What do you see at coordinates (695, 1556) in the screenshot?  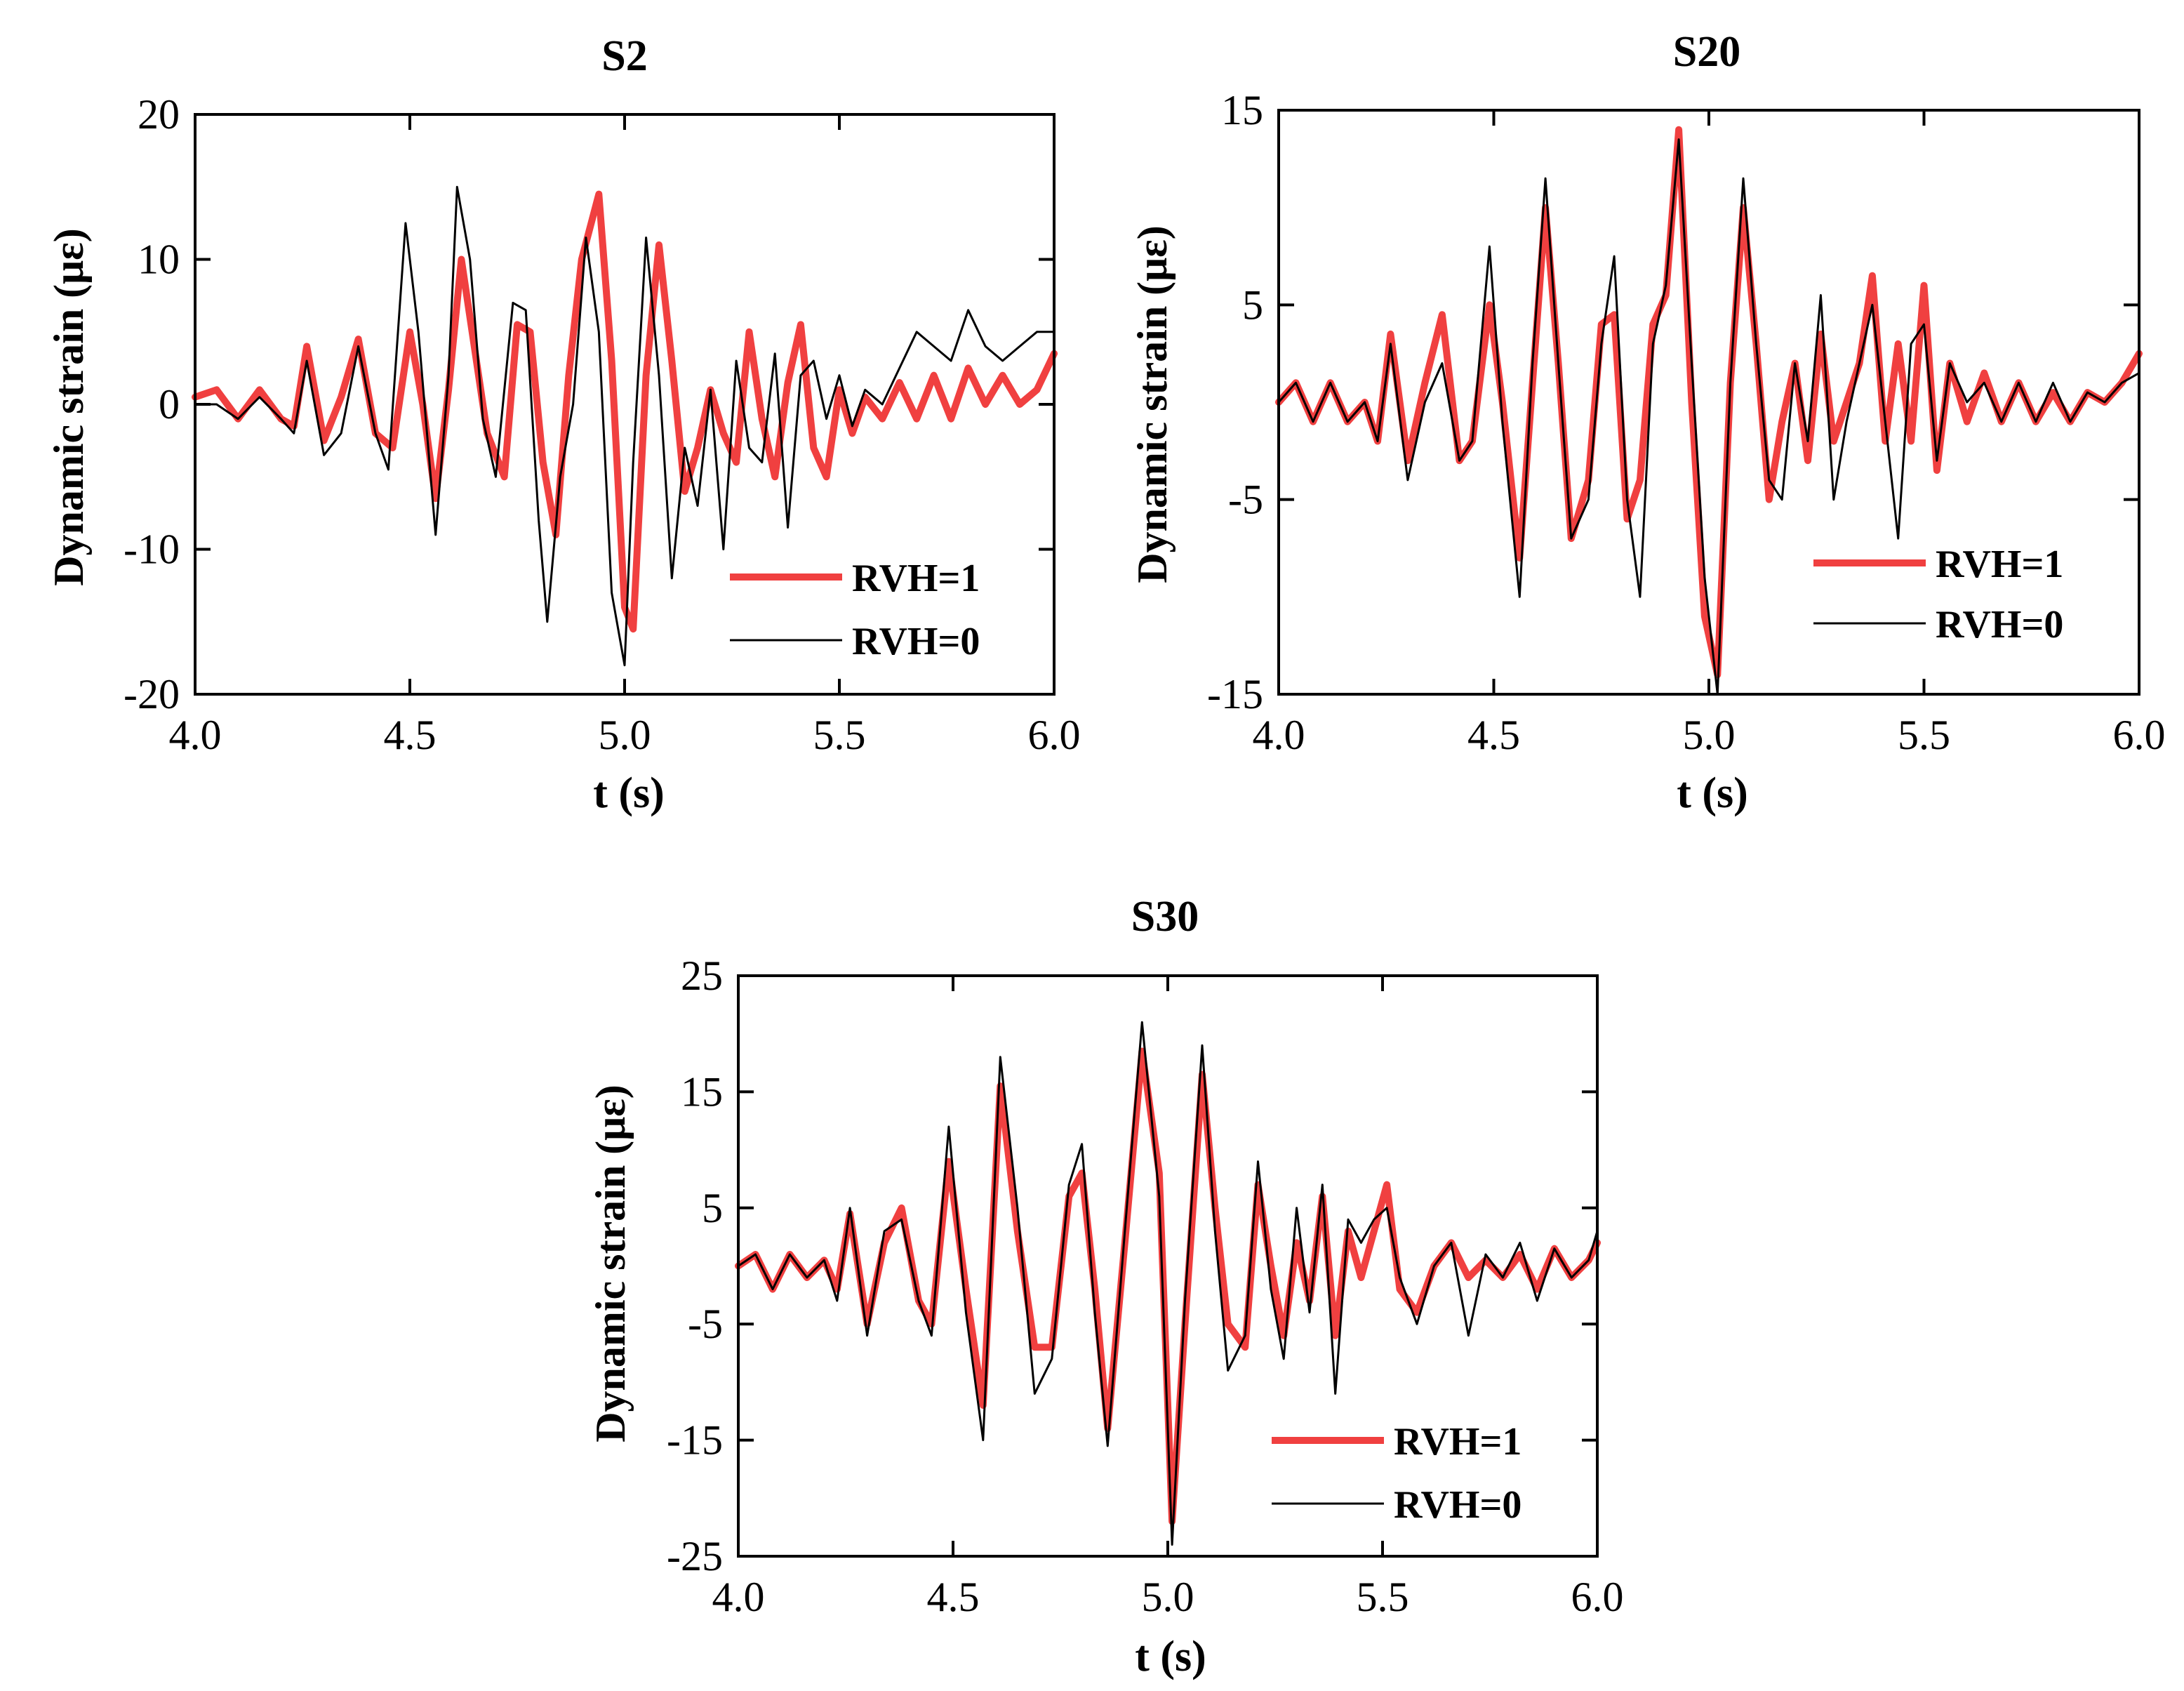 I see `y-tick-label: -25` at bounding box center [695, 1556].